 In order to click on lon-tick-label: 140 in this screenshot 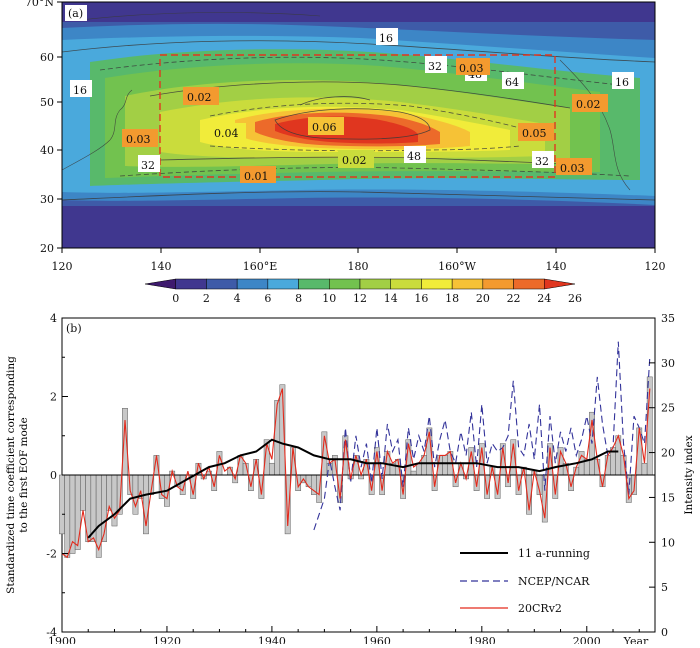, I will do `click(161, 266)`.